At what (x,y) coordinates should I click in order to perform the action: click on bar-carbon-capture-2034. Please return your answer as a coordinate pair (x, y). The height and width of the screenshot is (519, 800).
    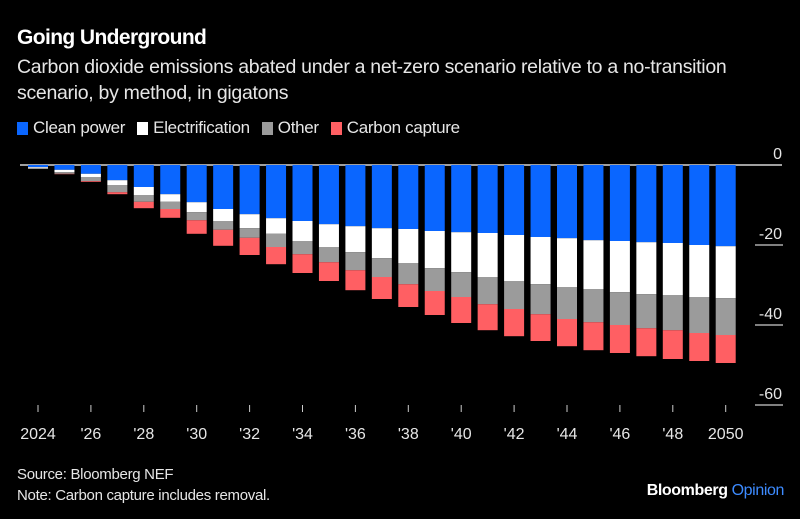
    Looking at the image, I should click on (302, 263).